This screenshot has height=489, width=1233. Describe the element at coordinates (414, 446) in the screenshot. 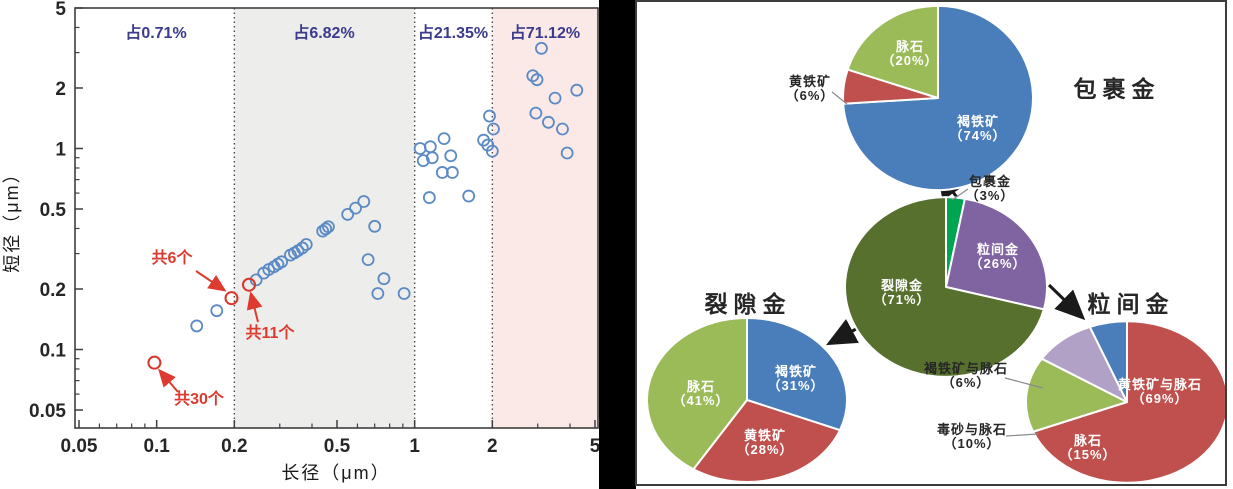

I see `x-tick-label: 1` at that location.